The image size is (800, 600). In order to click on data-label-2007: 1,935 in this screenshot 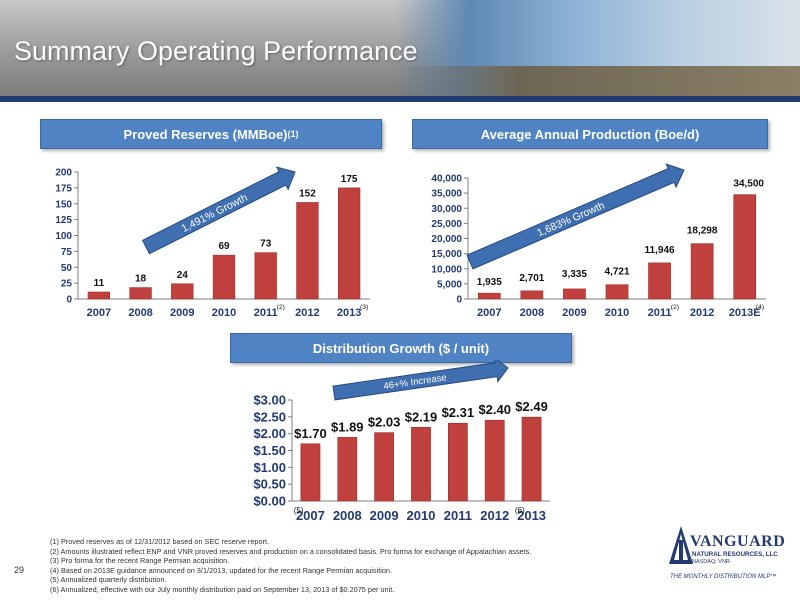, I will do `click(489, 282)`.